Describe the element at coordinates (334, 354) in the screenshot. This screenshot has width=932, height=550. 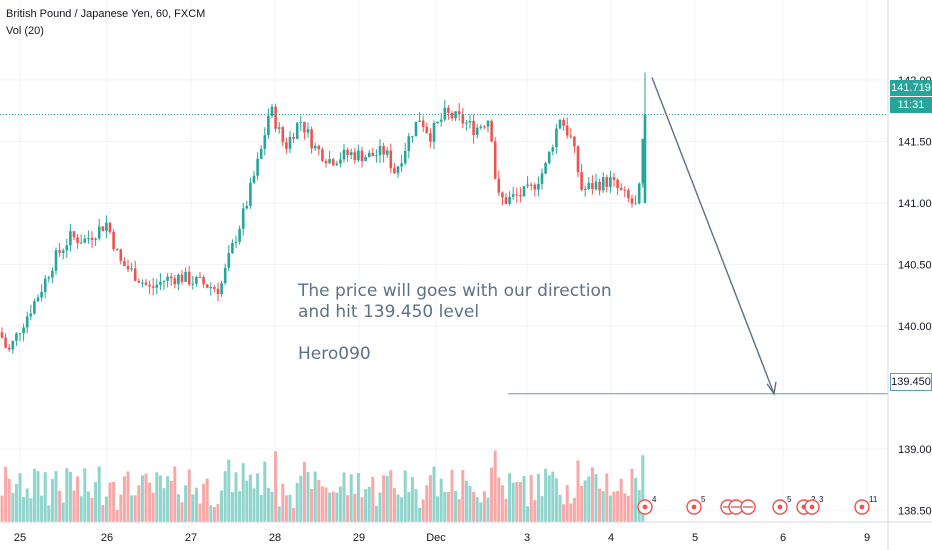
I see `annotation-author: Hero090` at that location.